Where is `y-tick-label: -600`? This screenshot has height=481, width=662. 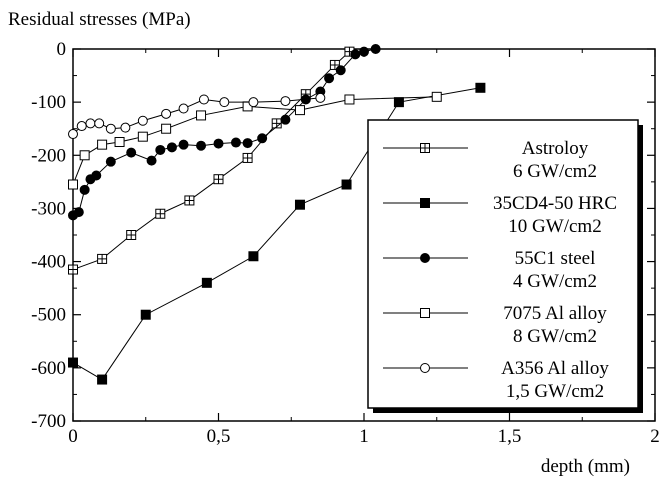
y-tick-label: -600 is located at coordinates (48, 368).